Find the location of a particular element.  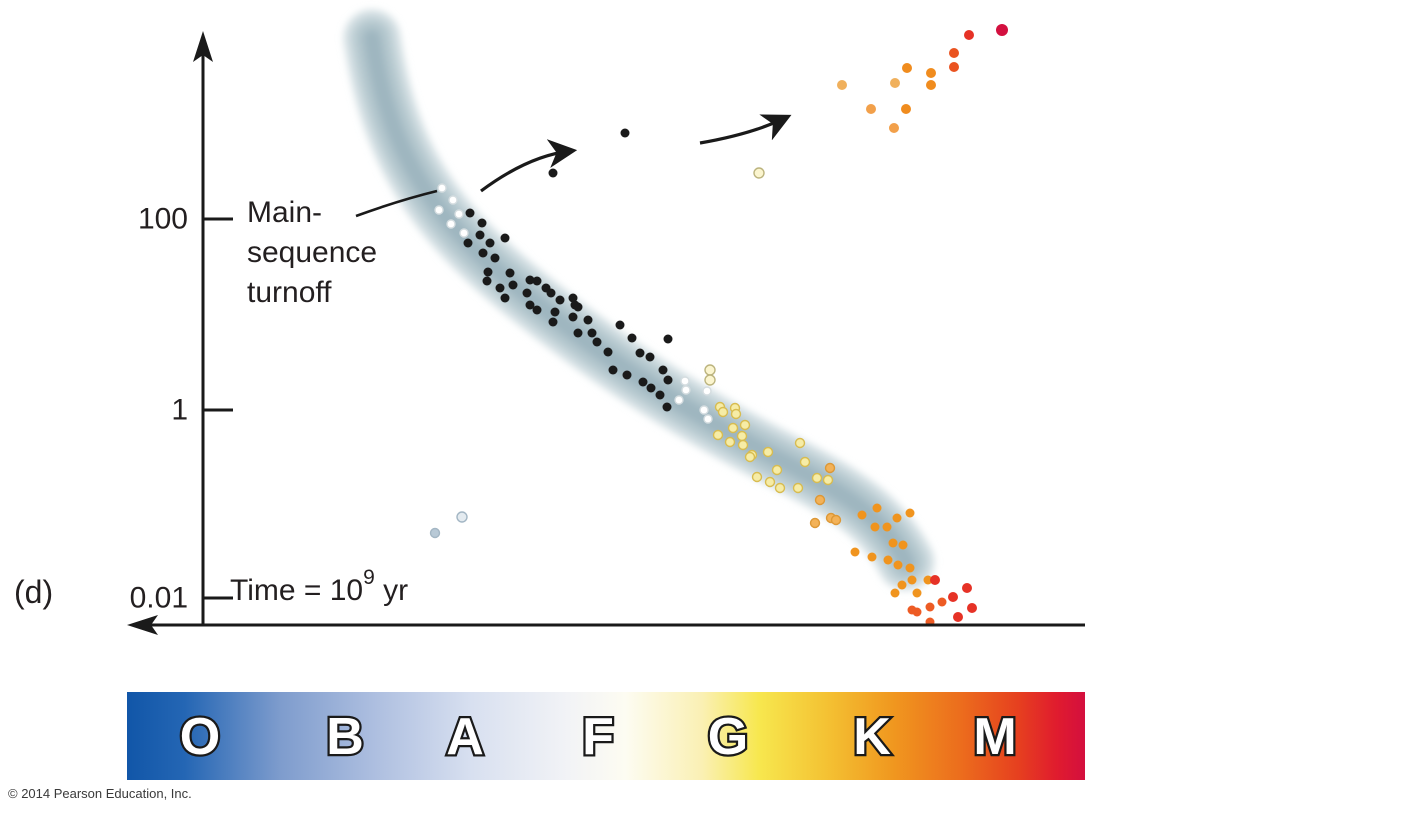

giant-stars-red-orange is located at coordinates (954, 60).